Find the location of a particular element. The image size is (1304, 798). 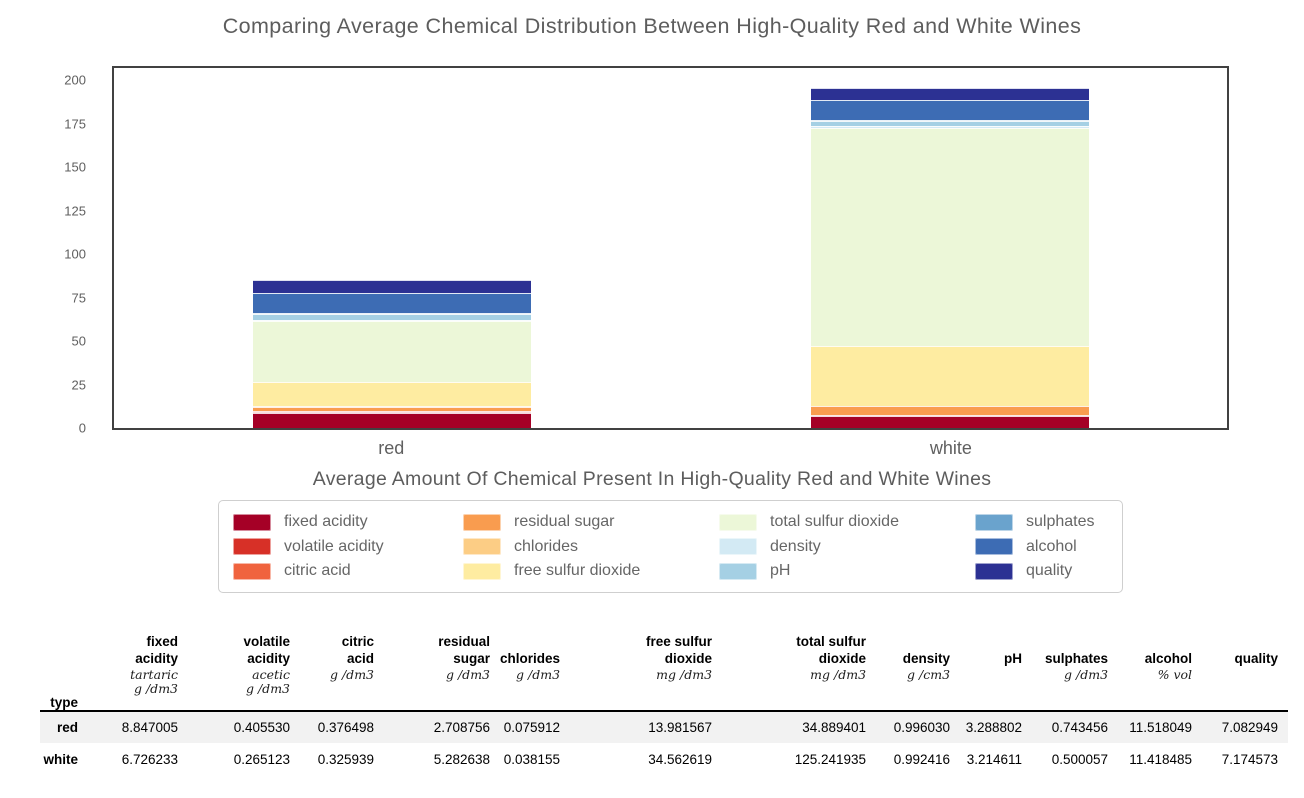

column-header-ph: pH is located at coordinates (1013, 659).